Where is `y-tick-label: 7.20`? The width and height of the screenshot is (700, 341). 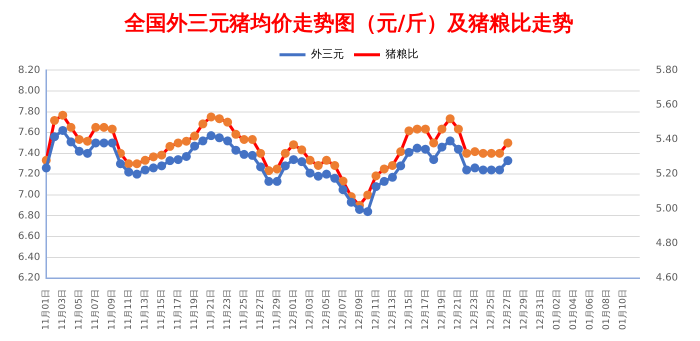
y-tick-label: 7.20 is located at coordinates (29, 174).